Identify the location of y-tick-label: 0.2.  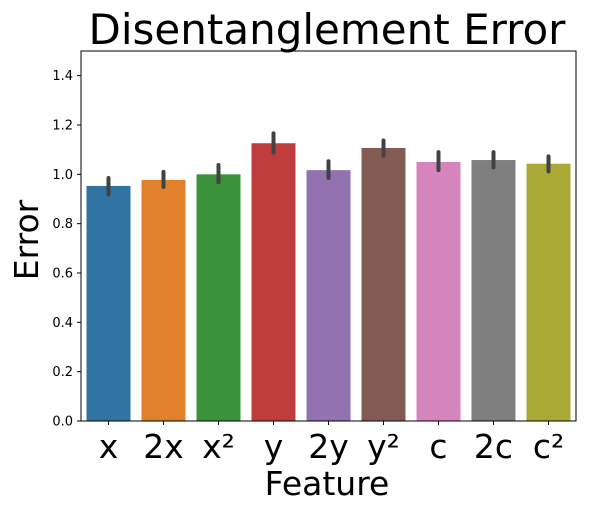
(62, 372).